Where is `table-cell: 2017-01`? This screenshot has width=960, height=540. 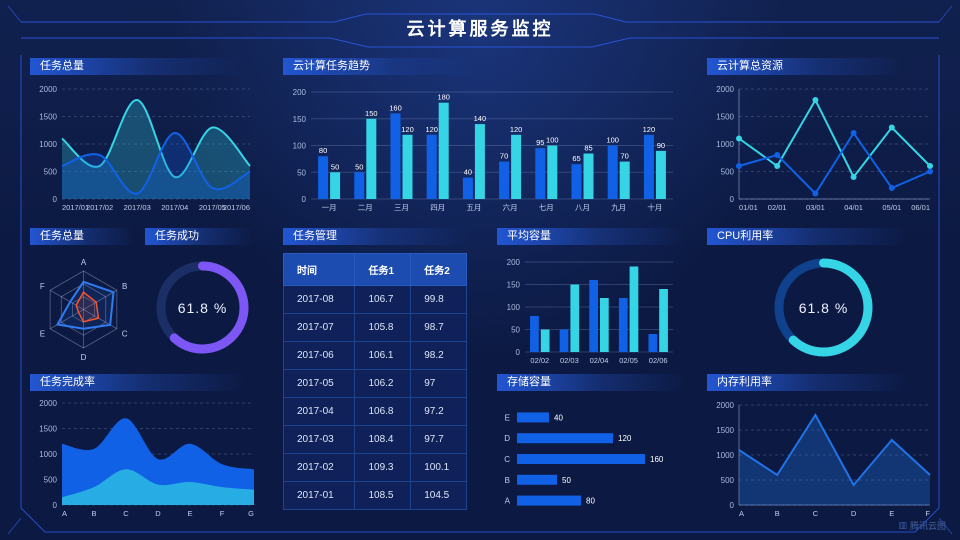
table-cell: 2017-01 is located at coordinates (319, 495).